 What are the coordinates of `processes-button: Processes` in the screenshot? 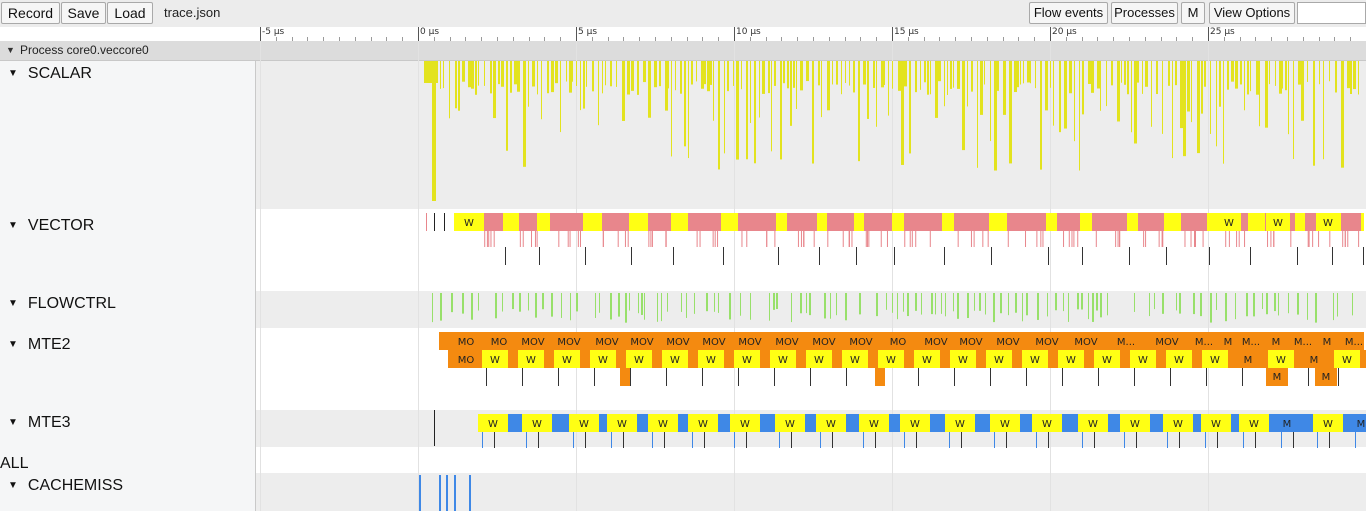 It's located at (1144, 13).